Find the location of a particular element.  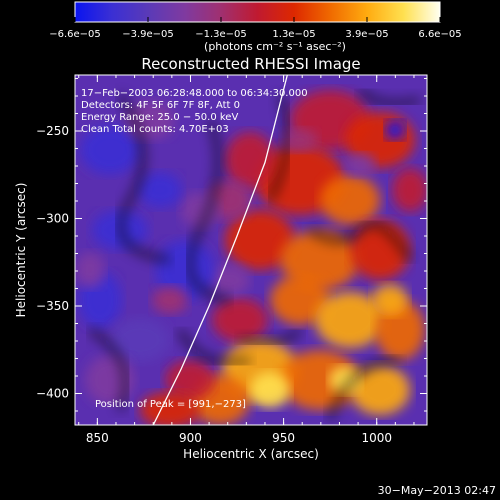

chart-title: Reconstructed RHESSI Image is located at coordinates (250, 64).